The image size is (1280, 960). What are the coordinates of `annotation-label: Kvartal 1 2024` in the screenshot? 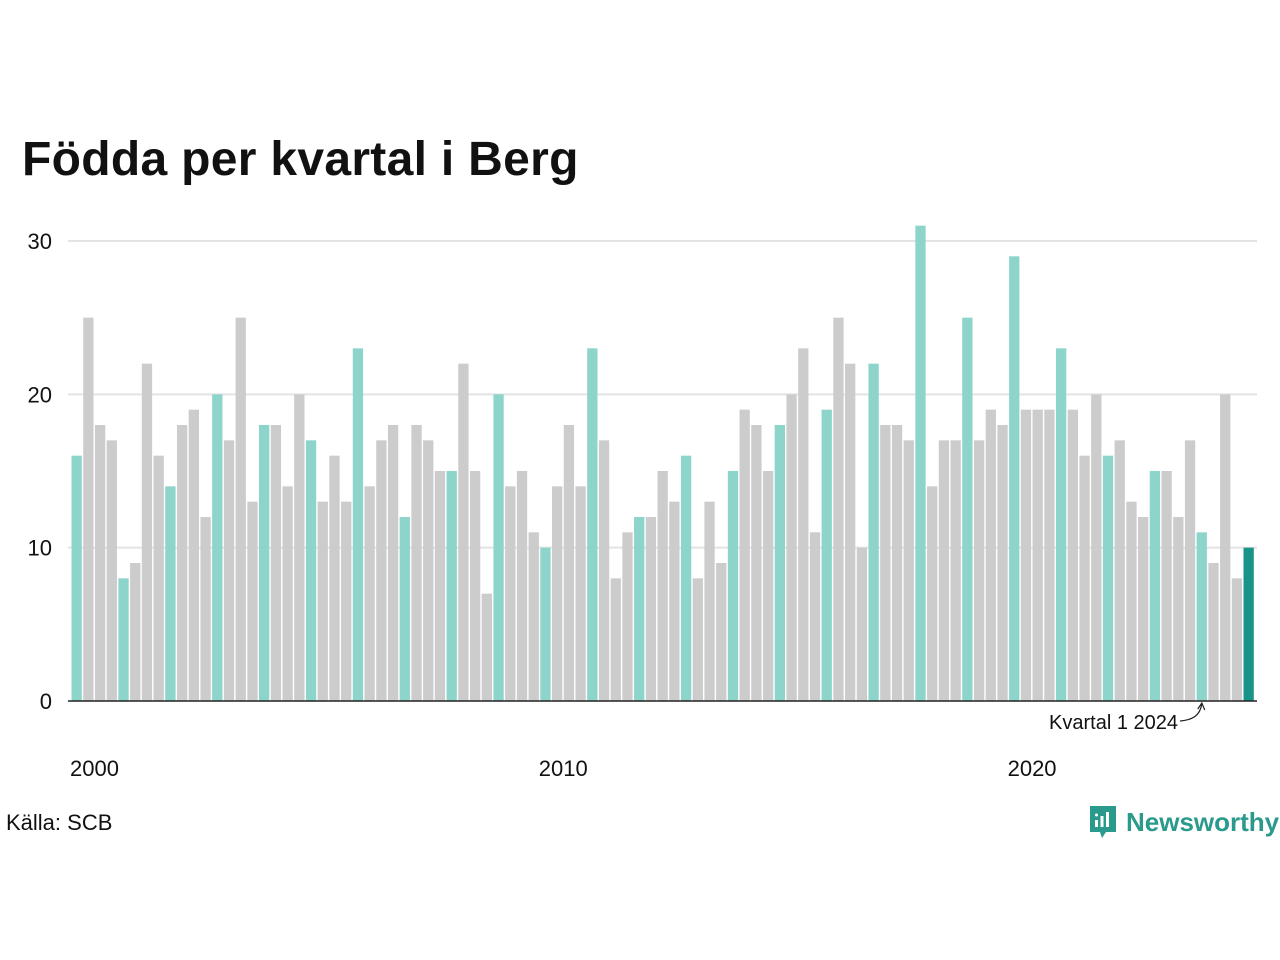 It's located at (1113, 723).